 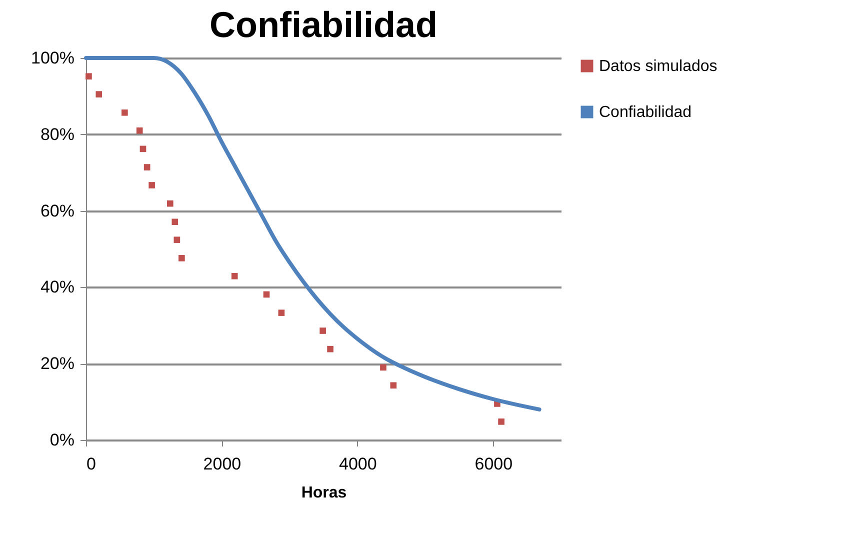 I want to click on x-axis-title: Horas, so click(x=324, y=493).